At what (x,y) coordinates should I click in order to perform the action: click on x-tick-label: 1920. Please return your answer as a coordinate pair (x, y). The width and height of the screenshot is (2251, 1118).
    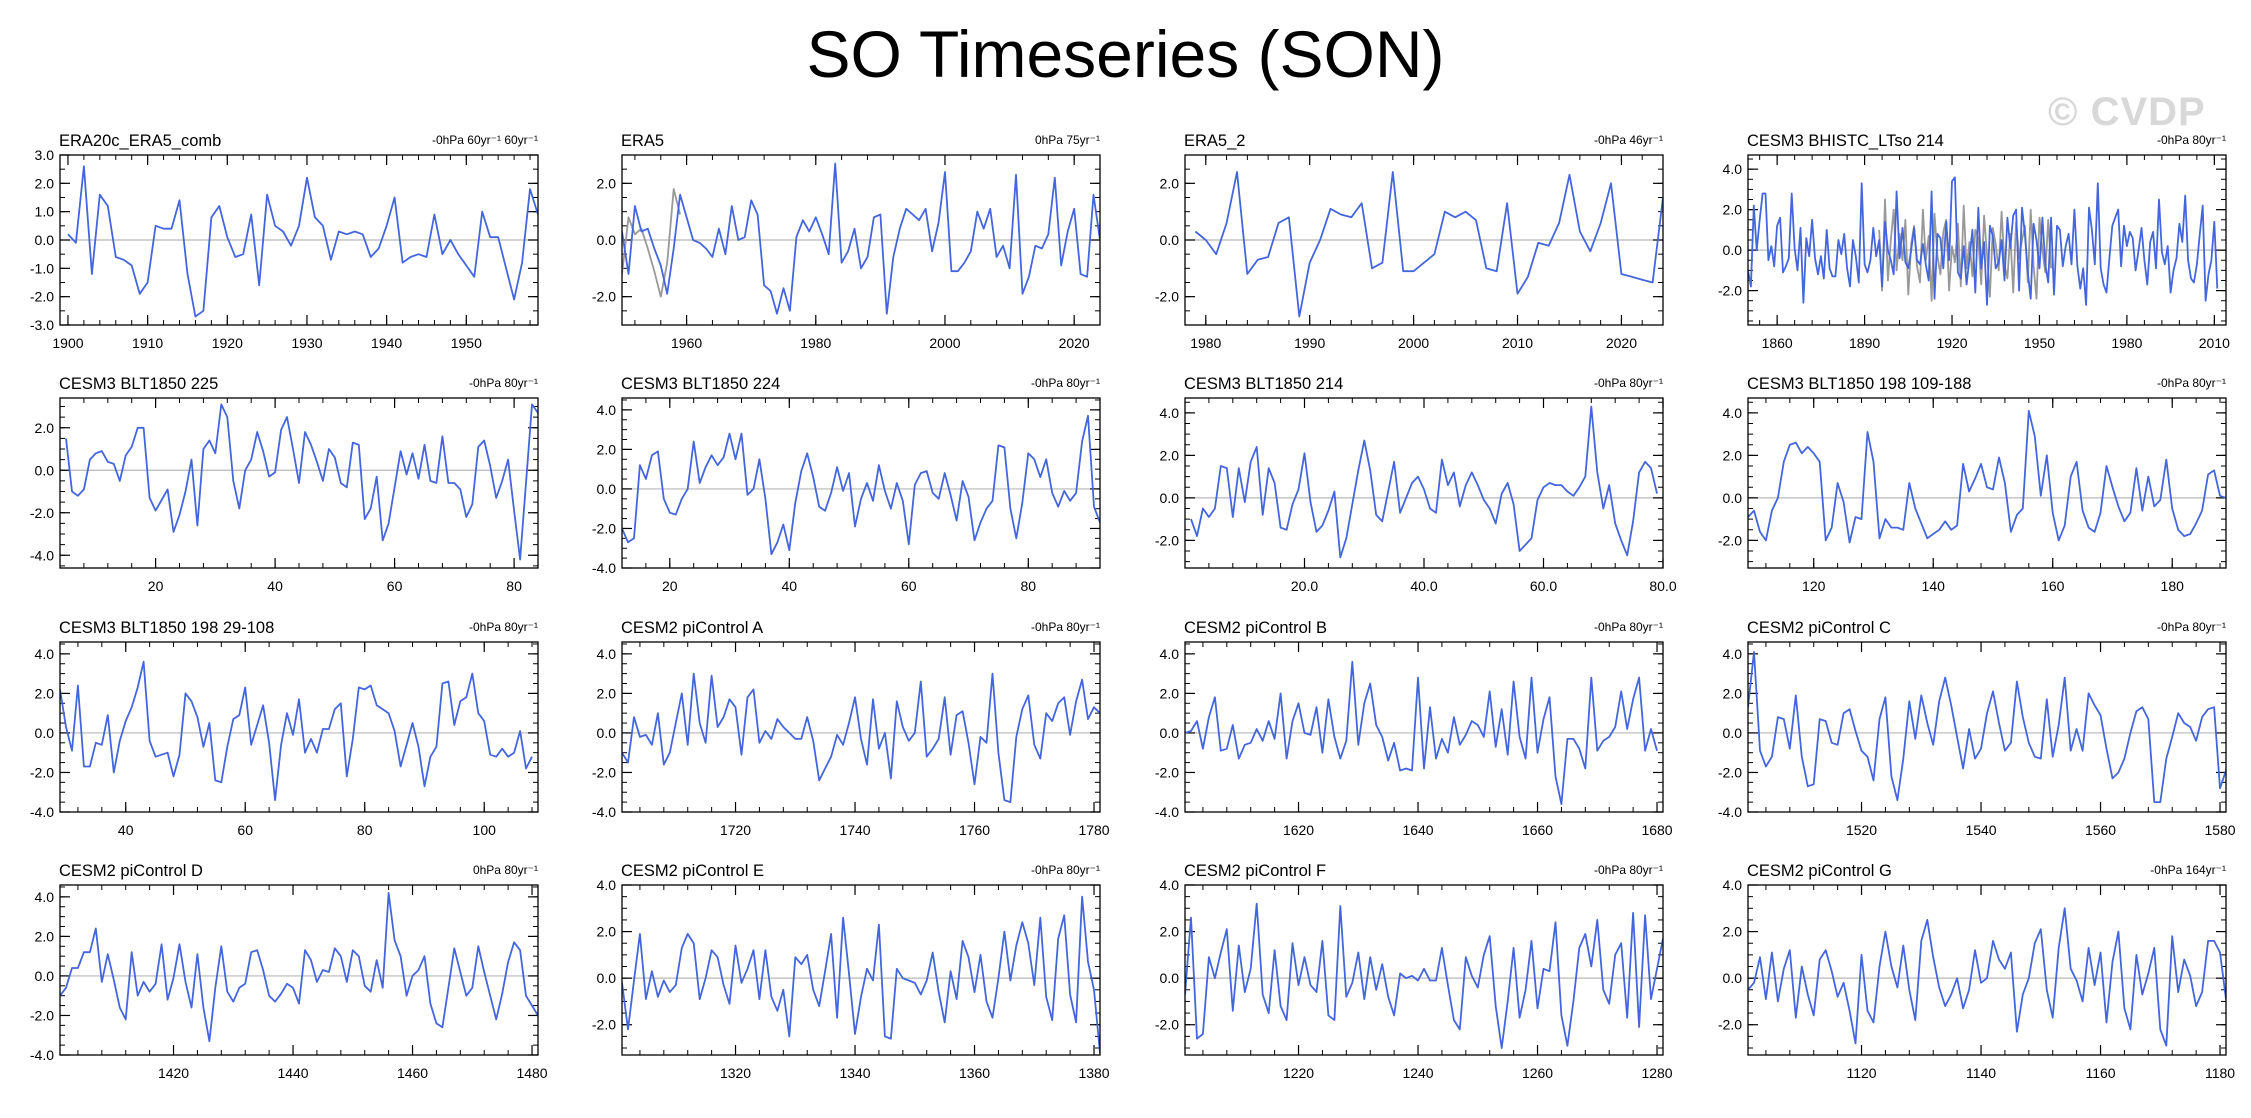
    Looking at the image, I should click on (227, 343).